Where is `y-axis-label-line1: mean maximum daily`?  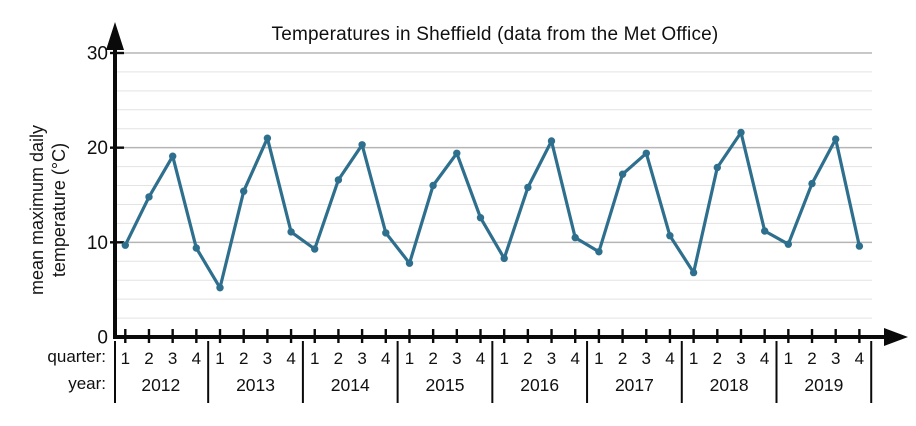 y-axis-label-line1: mean maximum daily is located at coordinates (37, 210).